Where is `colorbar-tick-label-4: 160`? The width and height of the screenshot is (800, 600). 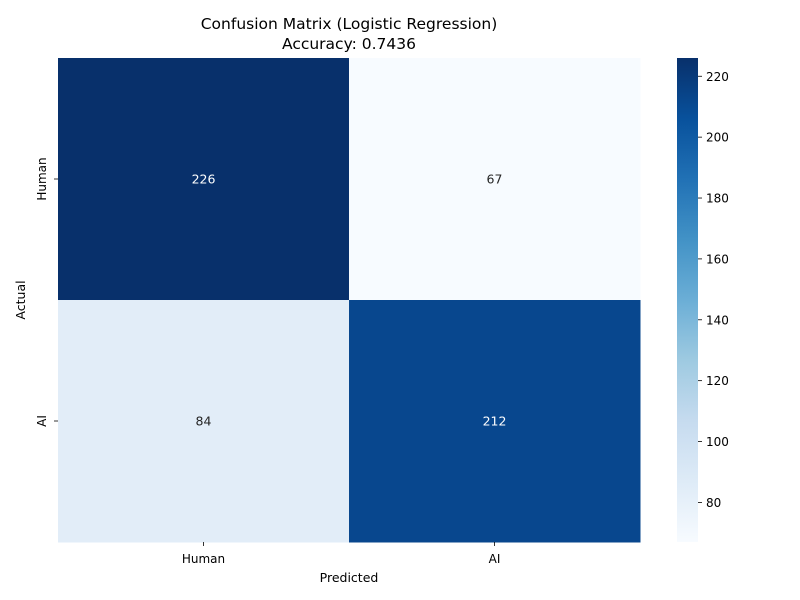 colorbar-tick-label-4: 160 is located at coordinates (717, 259).